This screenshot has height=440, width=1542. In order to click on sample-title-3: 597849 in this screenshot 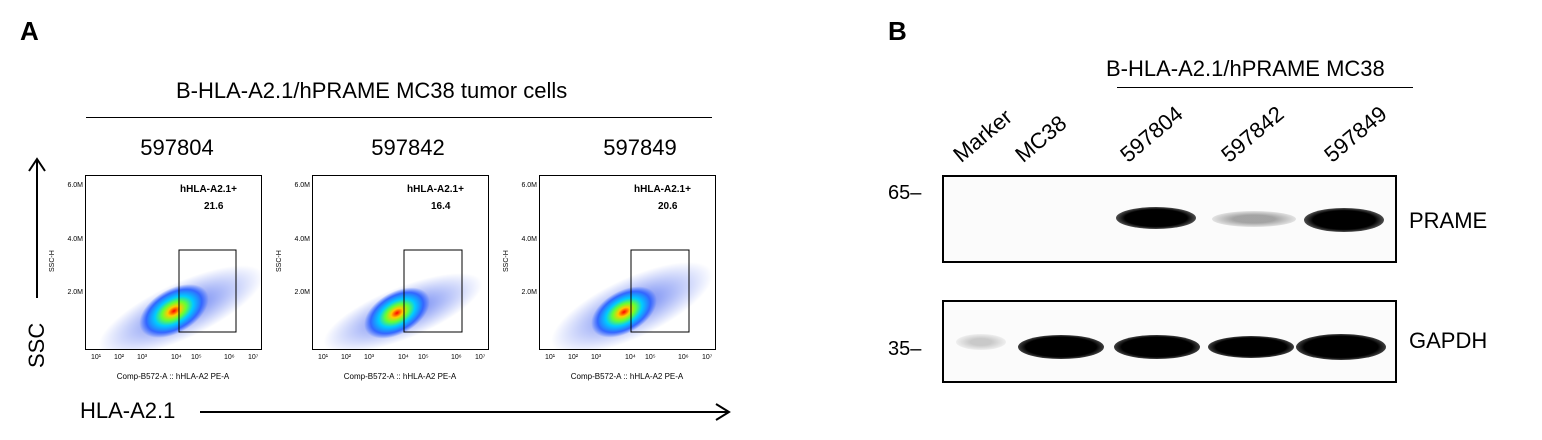, I will do `click(640, 147)`.